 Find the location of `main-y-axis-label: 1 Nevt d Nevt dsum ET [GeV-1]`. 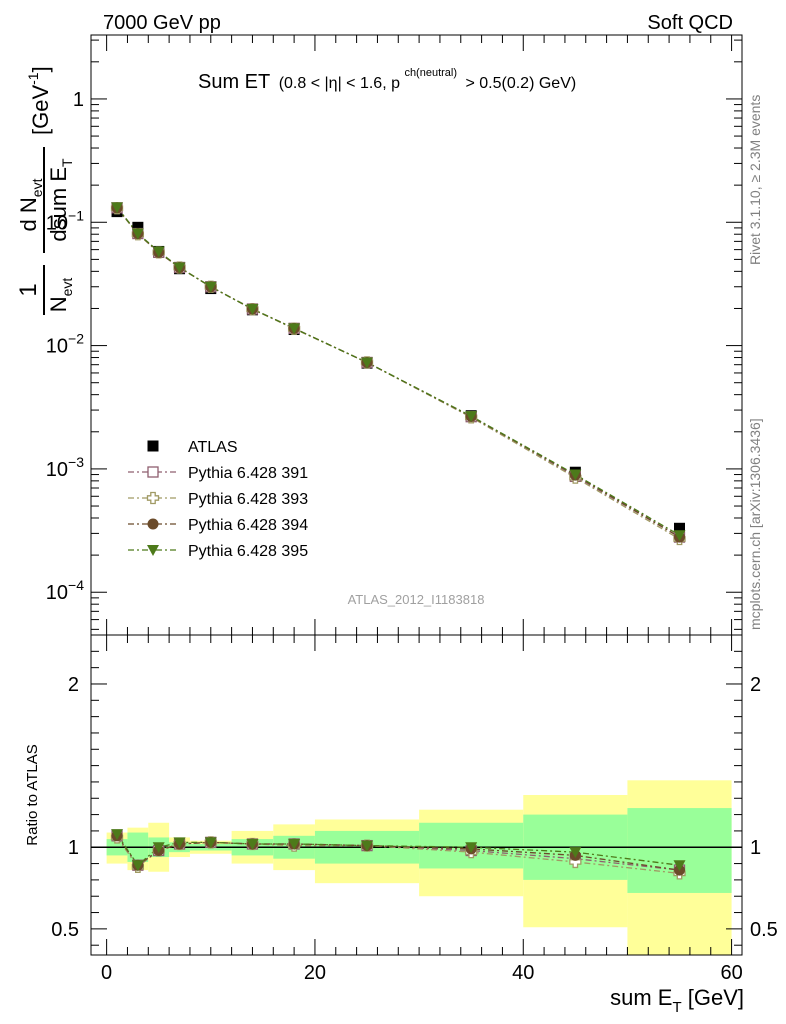

main-y-axis-label: 1 Nevt d Nevt dsum ET [GeV-1] is located at coordinates (45, 190).